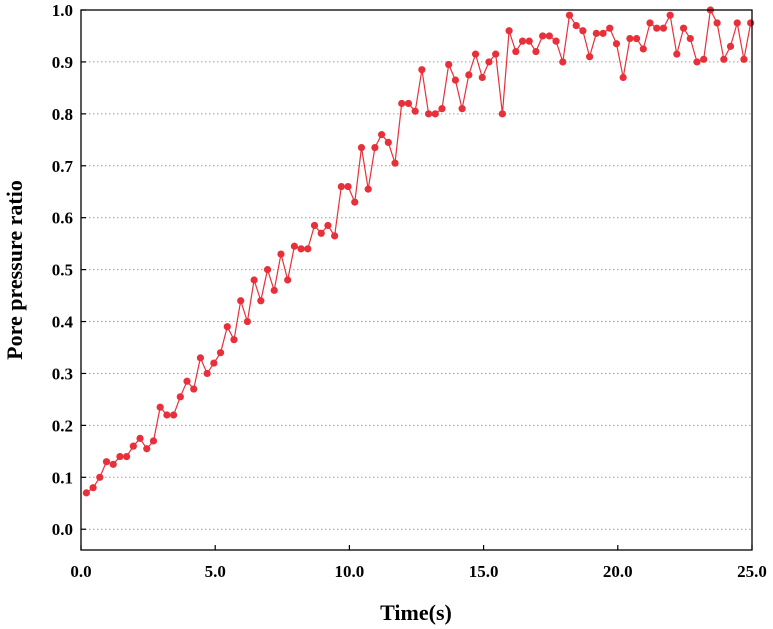 This screenshot has width=773, height=629. Describe the element at coordinates (63, 166) in the screenshot. I see `y-tick-label: 0.7` at that location.